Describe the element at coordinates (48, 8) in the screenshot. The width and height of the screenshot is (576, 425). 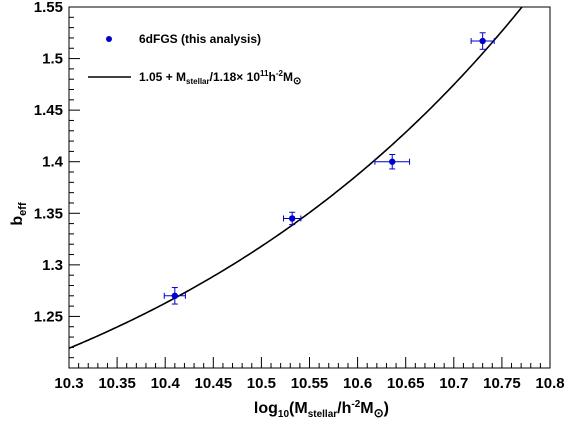
I see `y-tick-label: 1.55` at that location.